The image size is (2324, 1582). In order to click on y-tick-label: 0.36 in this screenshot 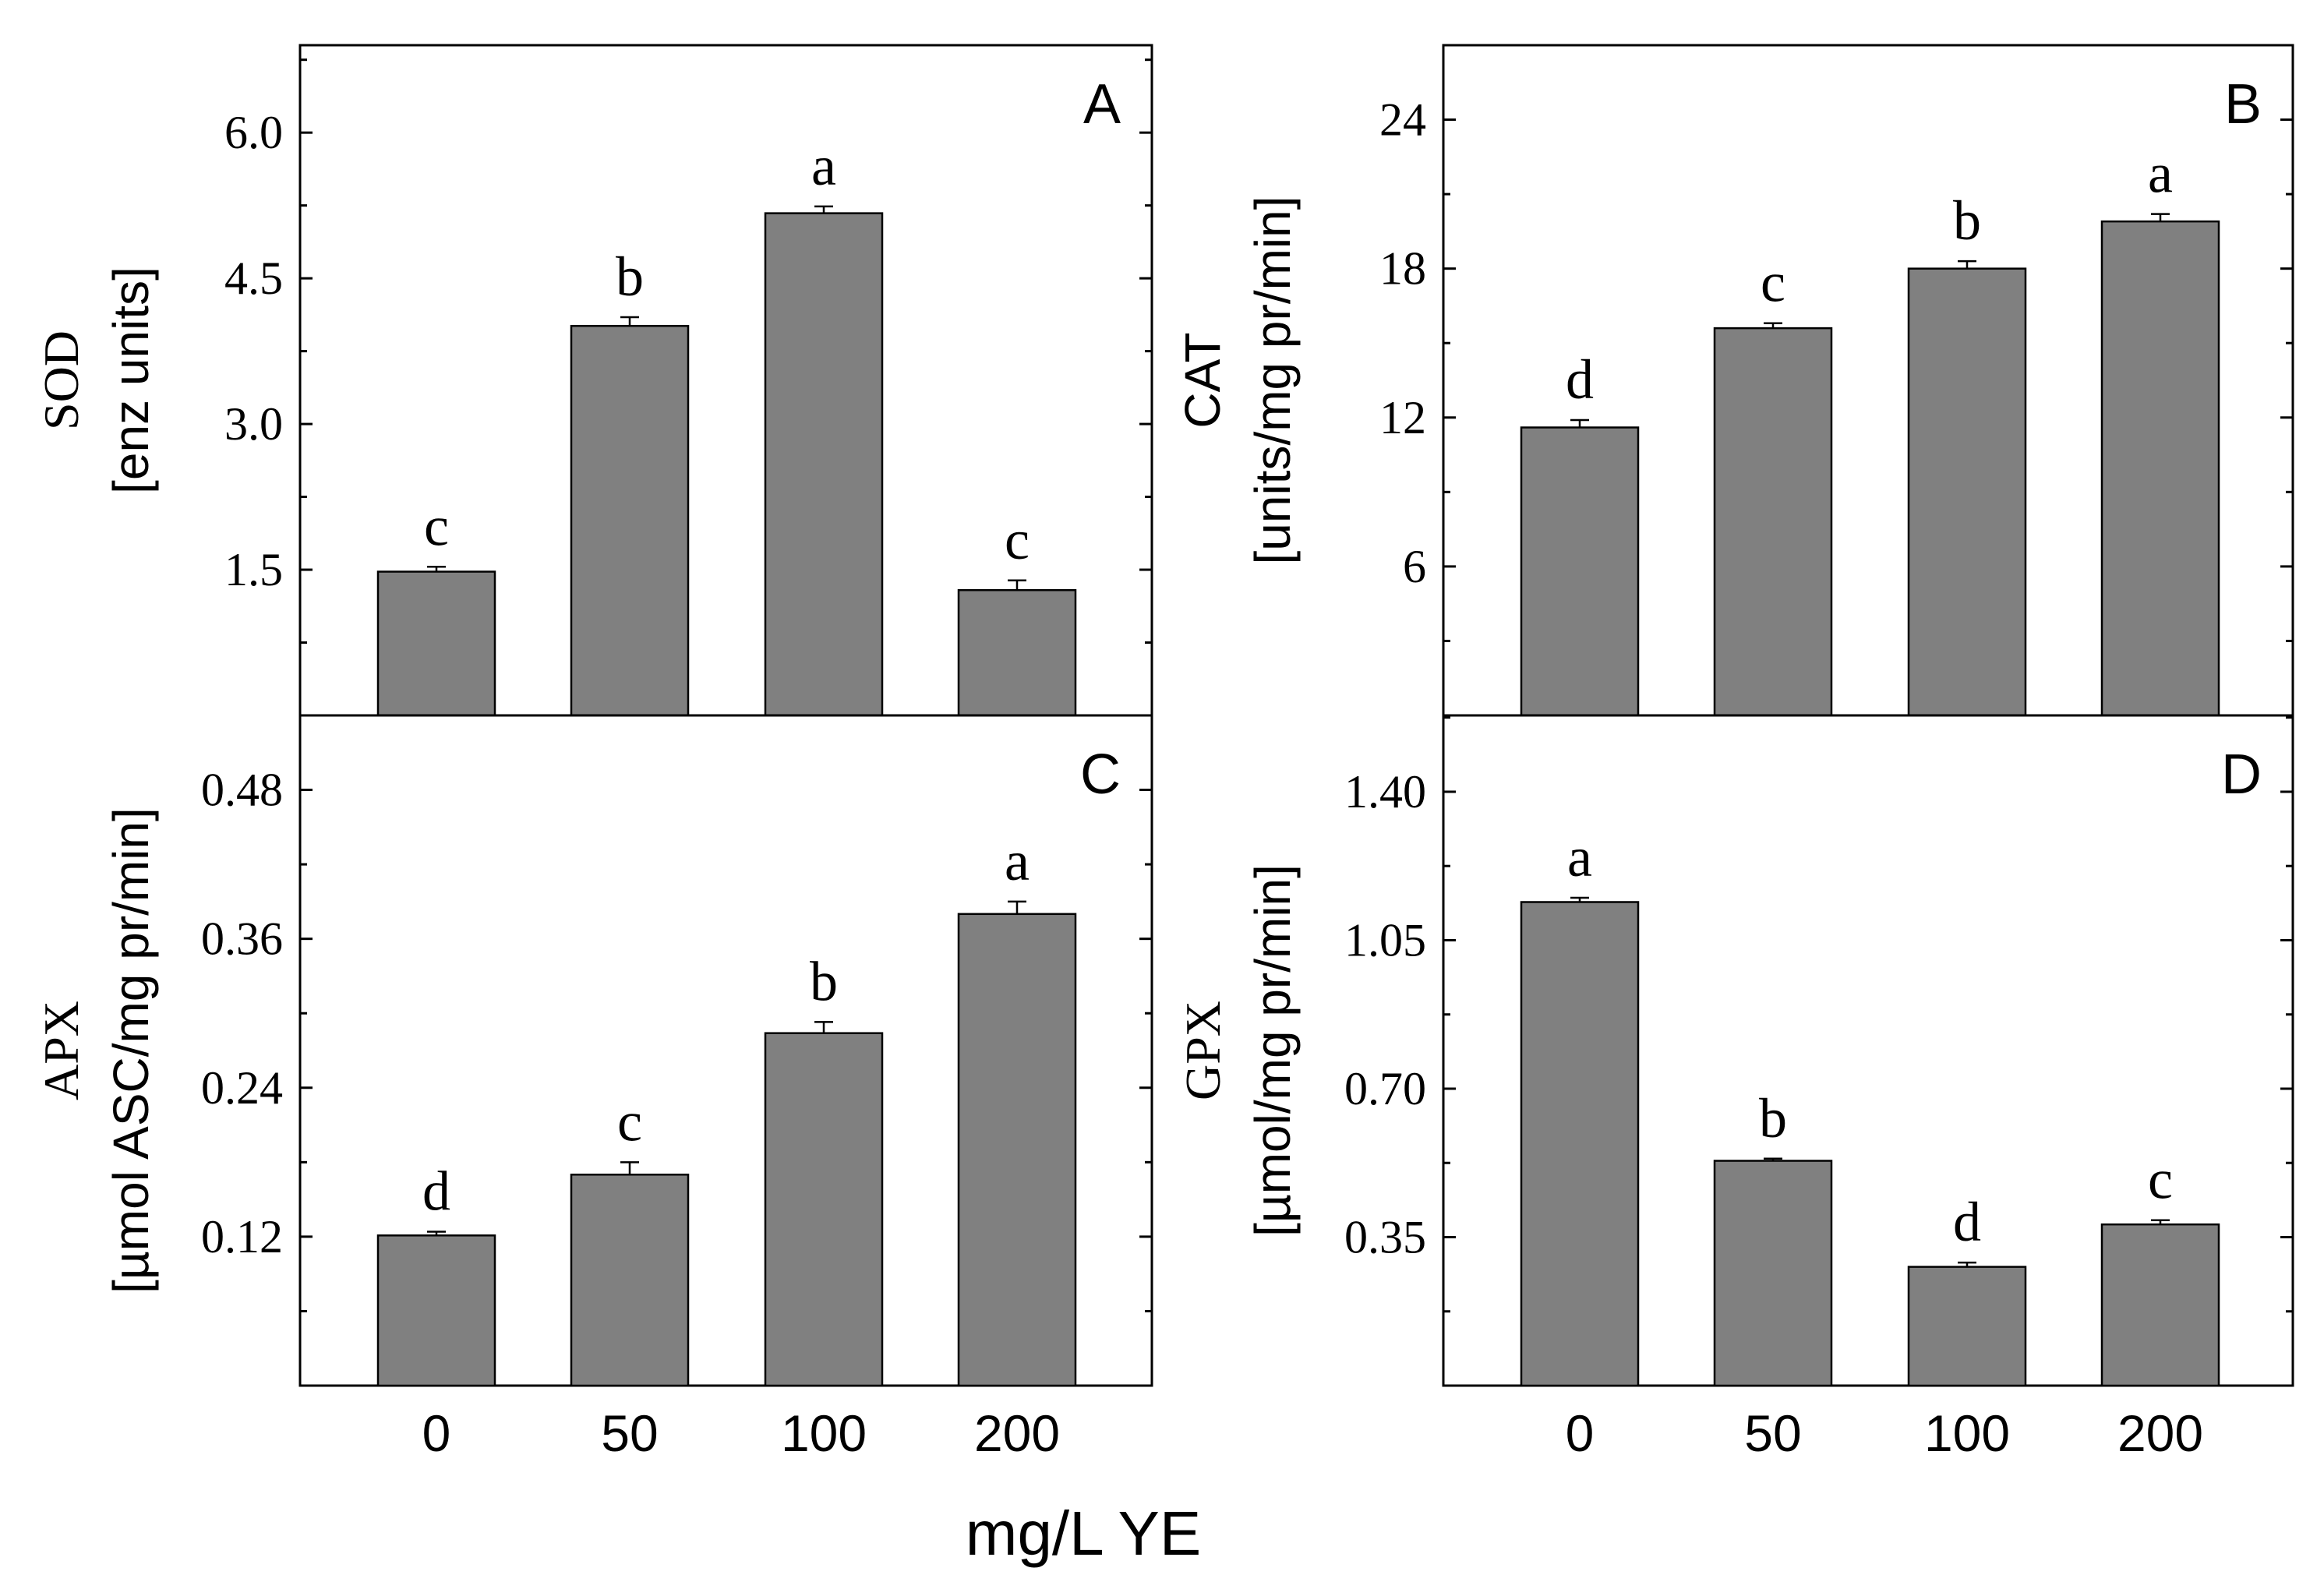, I will do `click(242, 939)`.